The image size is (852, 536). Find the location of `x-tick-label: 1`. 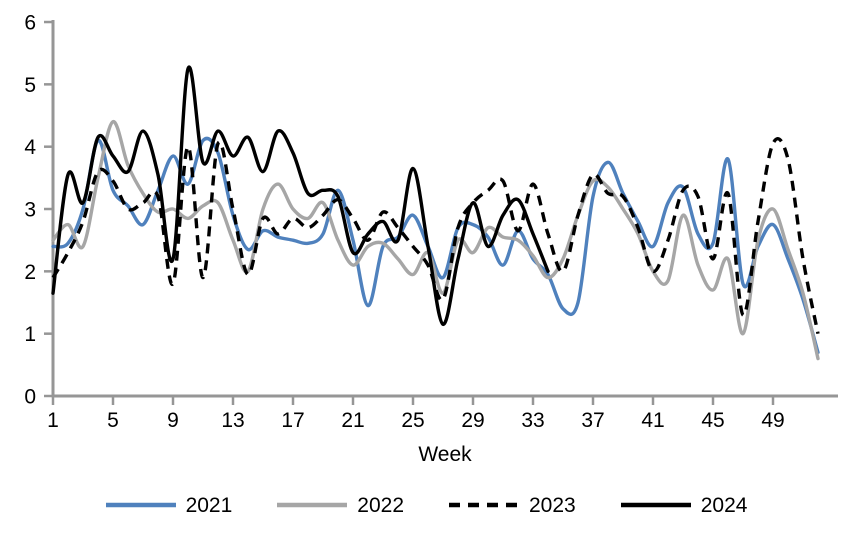

x-tick-label: 1 is located at coordinates (53, 420).